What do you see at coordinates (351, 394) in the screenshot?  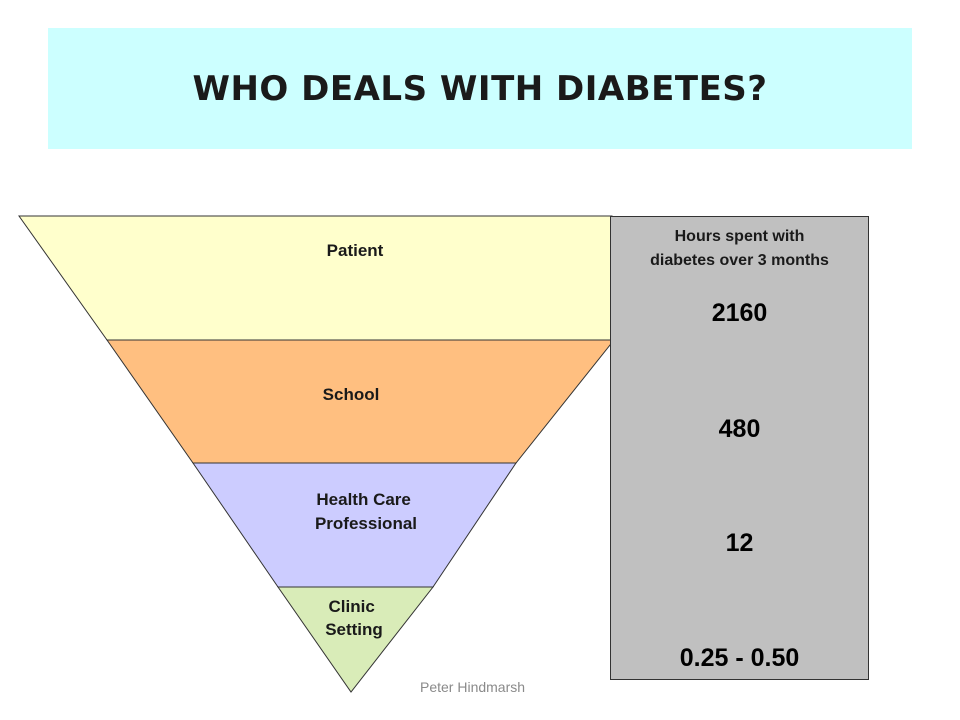 I see `tier-label-school: School` at bounding box center [351, 394].